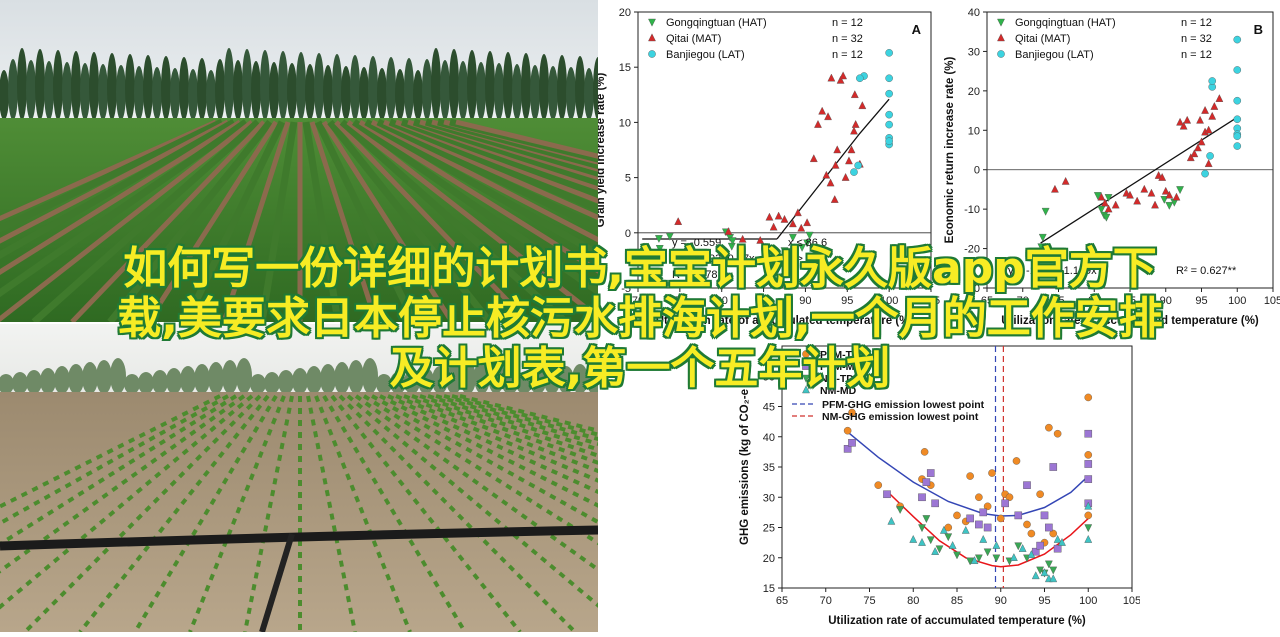  What do you see at coordinates (1094, 301) in the screenshot?
I see `x-tick-label: 80` at bounding box center [1094, 301].